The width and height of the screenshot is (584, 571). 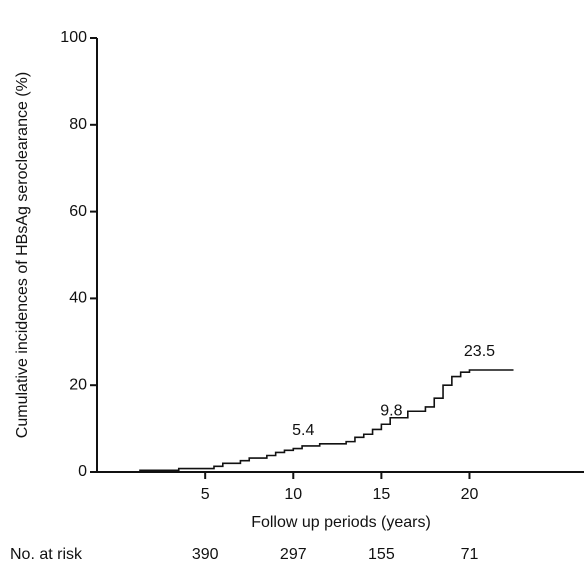 I want to click on y-tick-label: 0, so click(x=82, y=471).